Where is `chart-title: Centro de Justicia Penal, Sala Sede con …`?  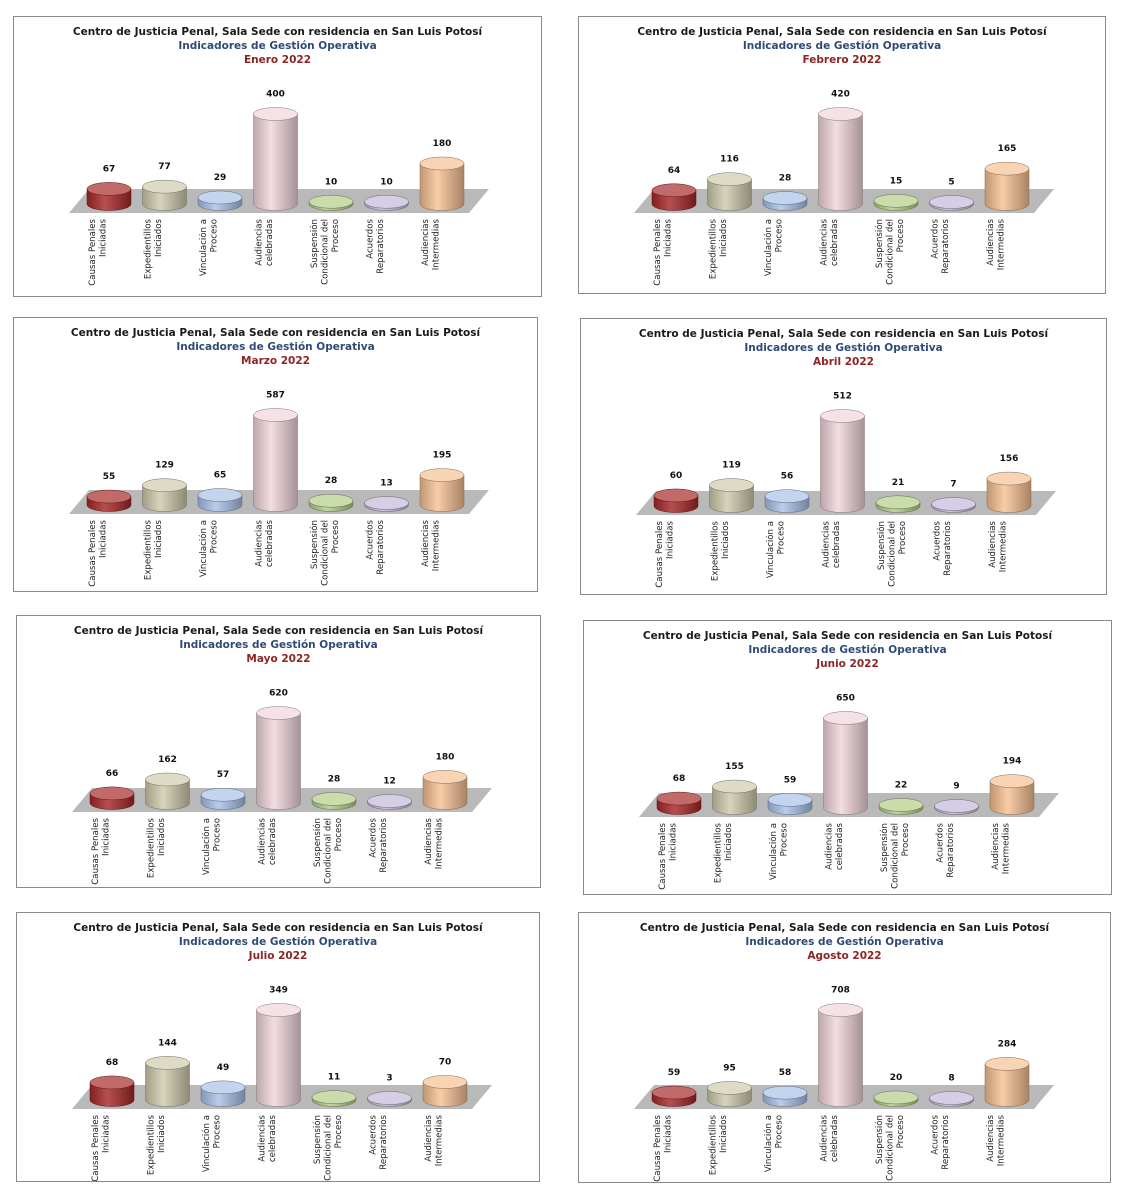 chart-title: Centro de Justicia Penal, Sala Sede con … is located at coordinates (278, 928).